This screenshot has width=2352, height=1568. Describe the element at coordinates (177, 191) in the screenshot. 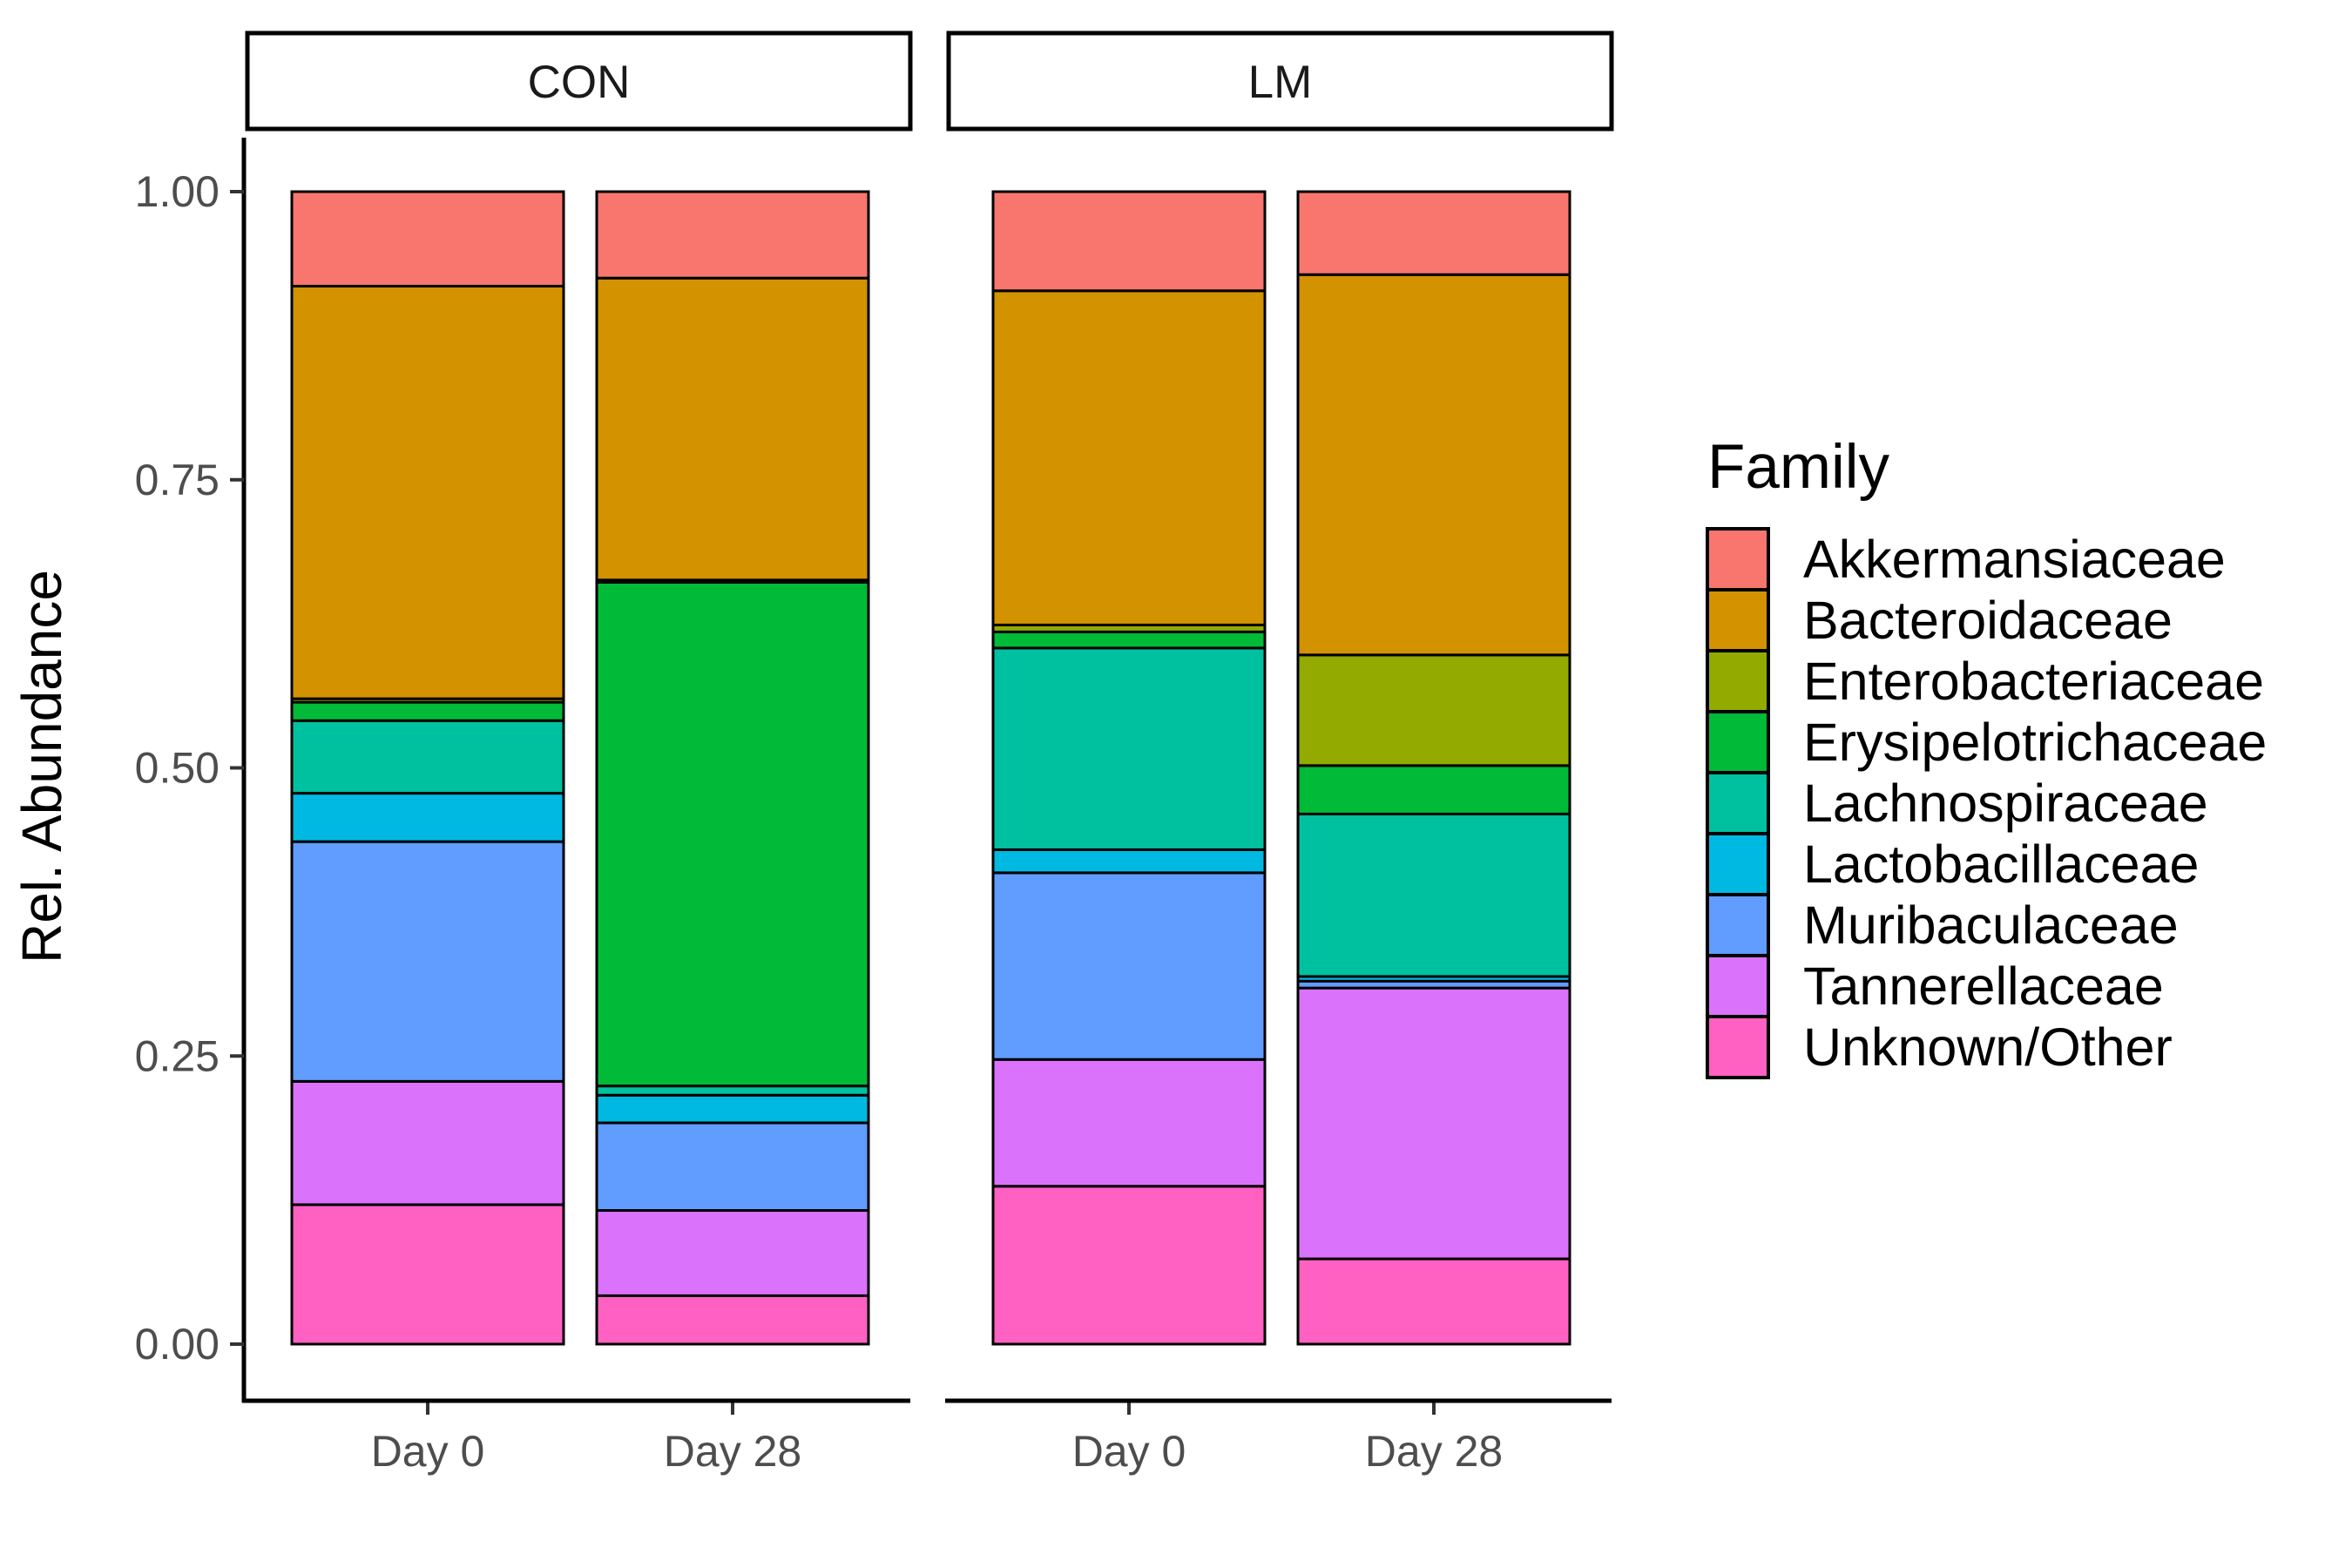

I see `y-tick-label: 1.00` at that location.